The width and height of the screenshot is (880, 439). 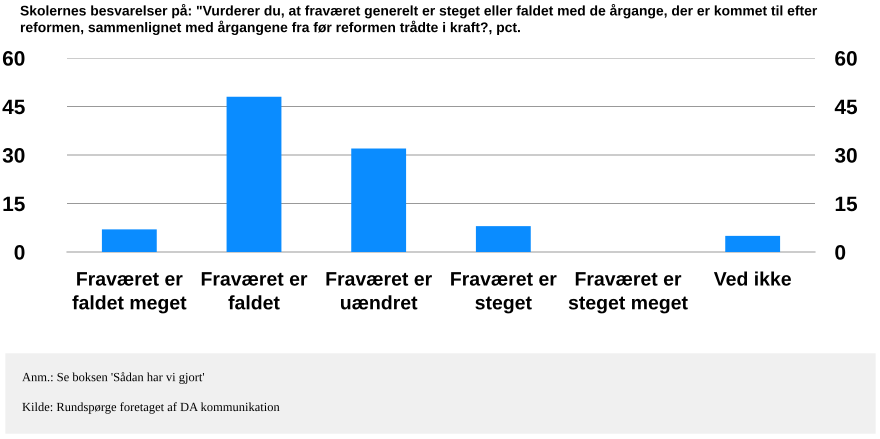 I want to click on y2-tick-label: 30, so click(x=845, y=155).